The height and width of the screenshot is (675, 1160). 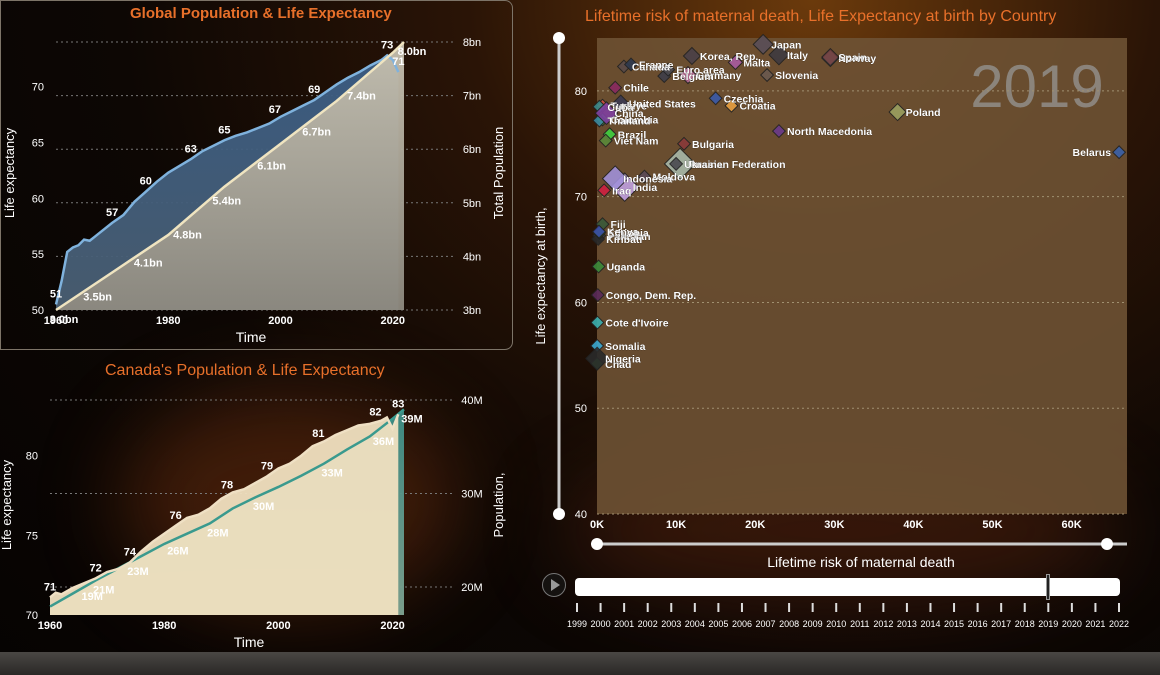 I want to click on timeline-year-label: 2018, so click(x=1025, y=624).